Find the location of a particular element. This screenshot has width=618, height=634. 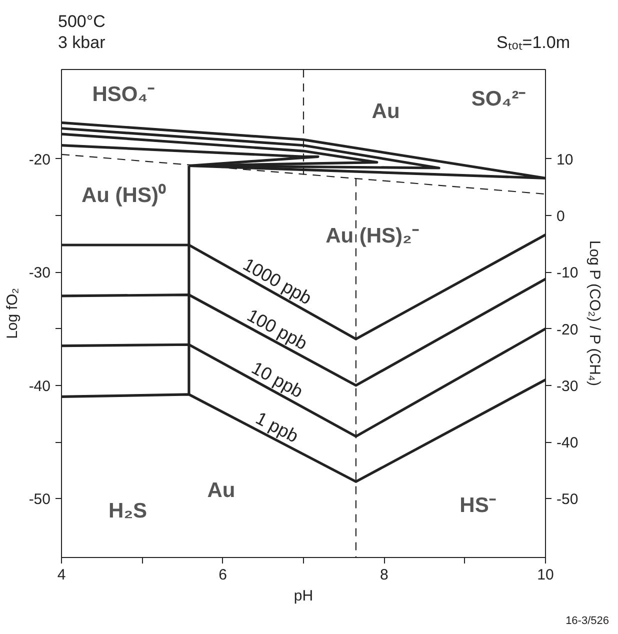

y2-tick-label: 0 is located at coordinates (560, 217).